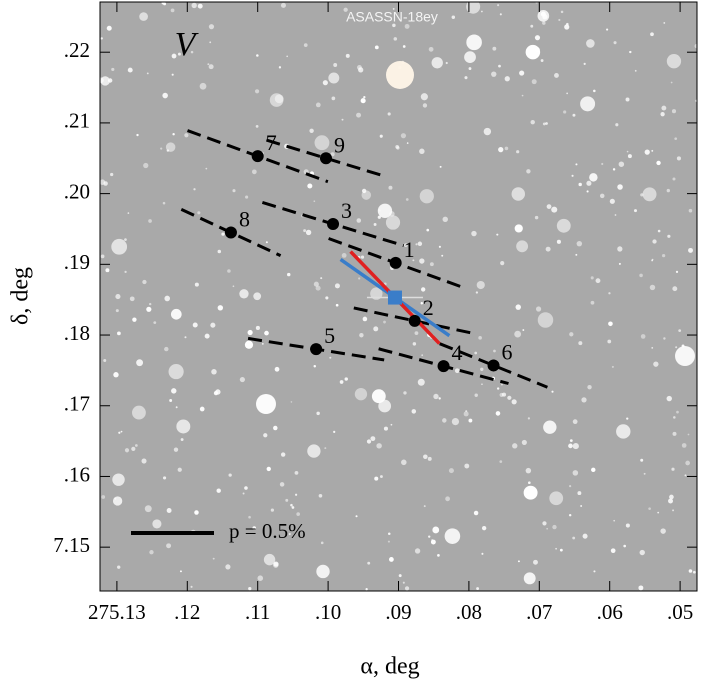 Image resolution: width=706 pixels, height=691 pixels. What do you see at coordinates (267, 531) in the screenshot?
I see `scale-bar-label: p = 0.5%` at bounding box center [267, 531].